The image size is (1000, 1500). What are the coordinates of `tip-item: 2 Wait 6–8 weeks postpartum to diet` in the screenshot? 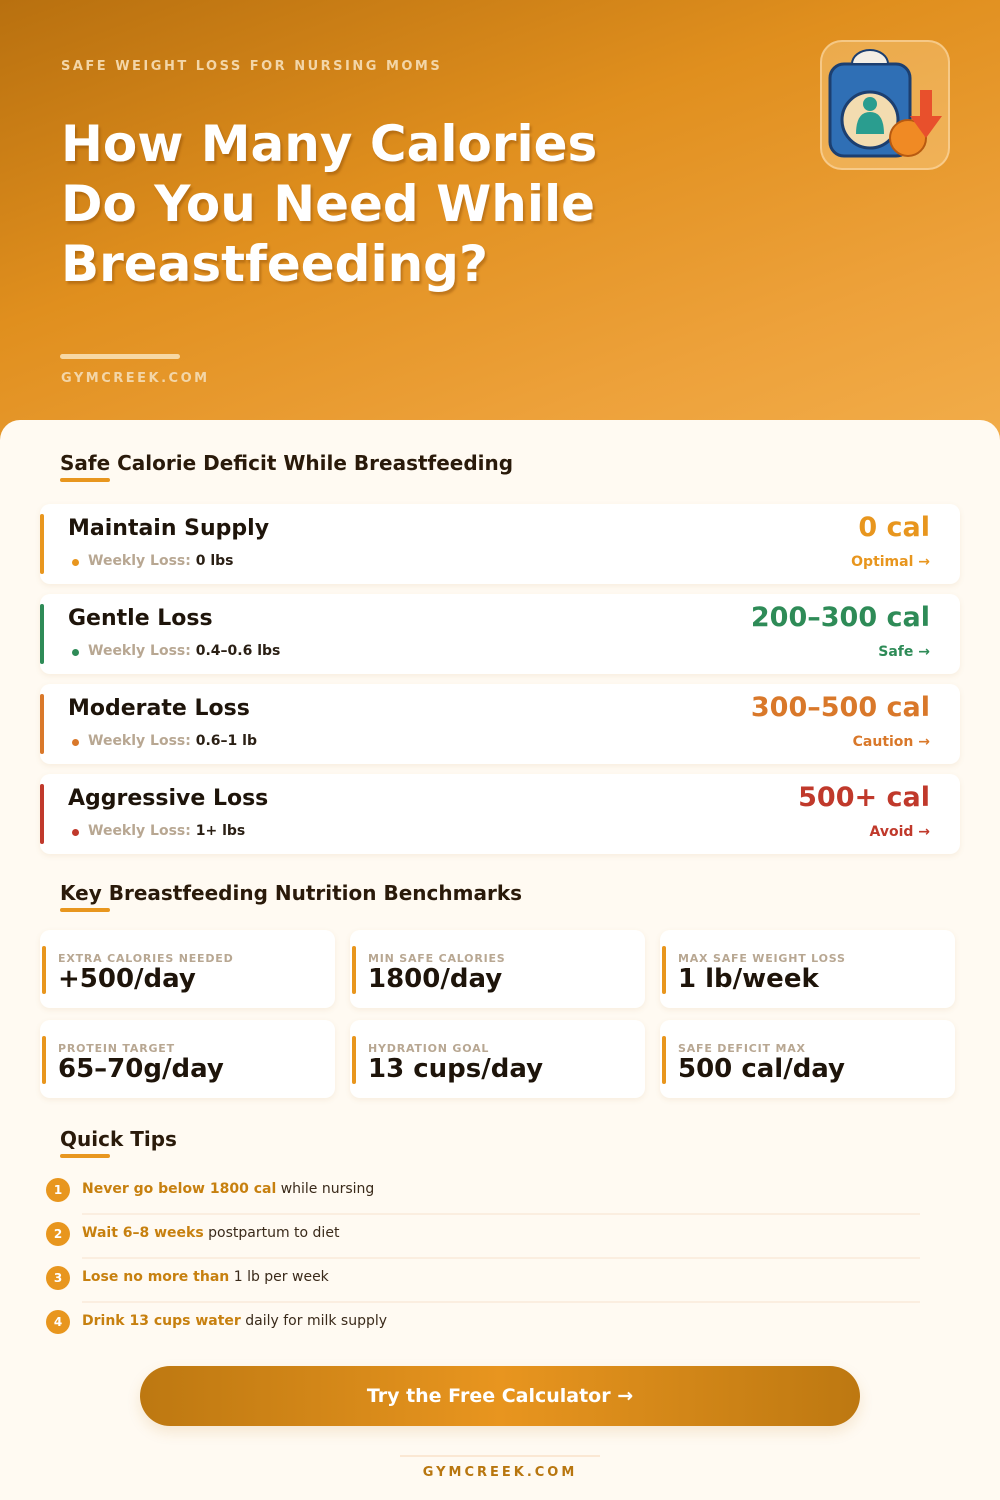 It's located at (483, 1236).